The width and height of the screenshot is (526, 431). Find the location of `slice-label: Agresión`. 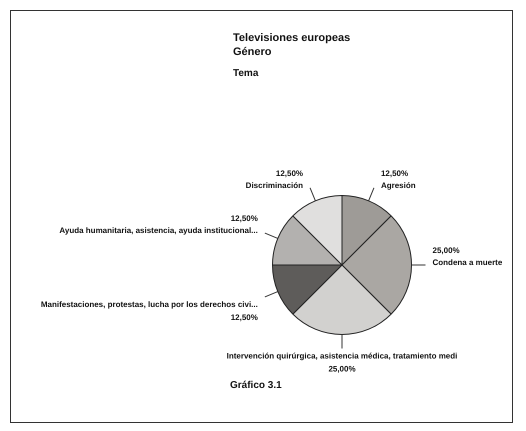

slice-label: Agresión is located at coordinates (398, 185).